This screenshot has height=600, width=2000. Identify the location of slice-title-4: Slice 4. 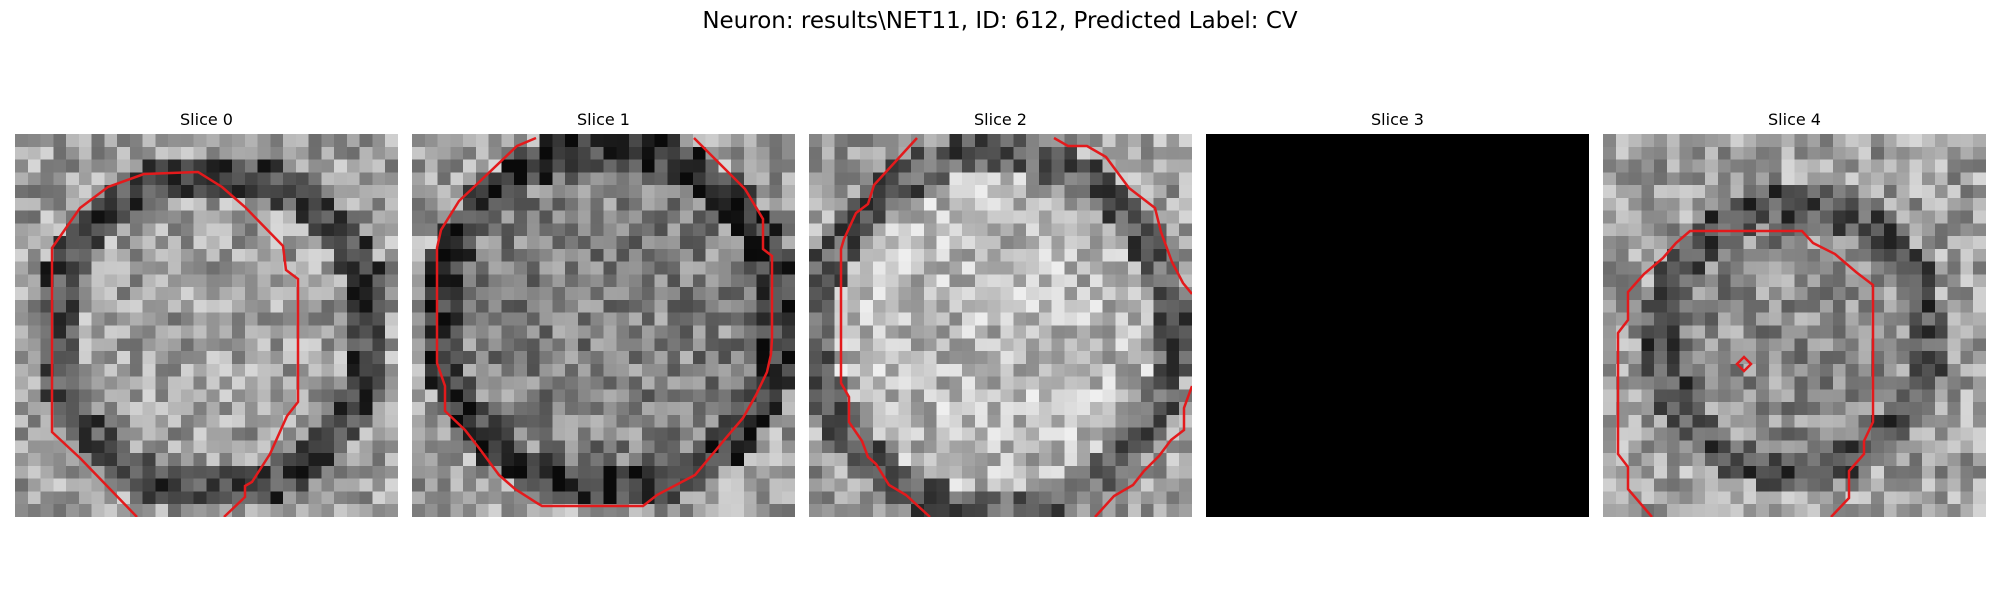
(1794, 119).